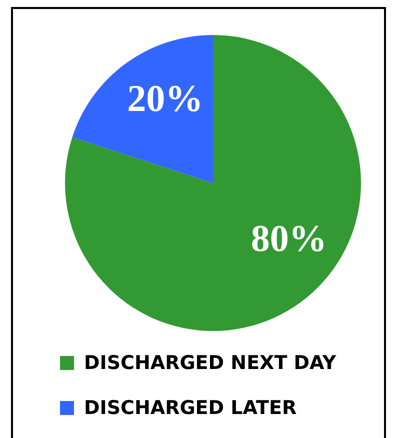  I want to click on legend-label: DISCHARGED LATER, so click(190, 408).